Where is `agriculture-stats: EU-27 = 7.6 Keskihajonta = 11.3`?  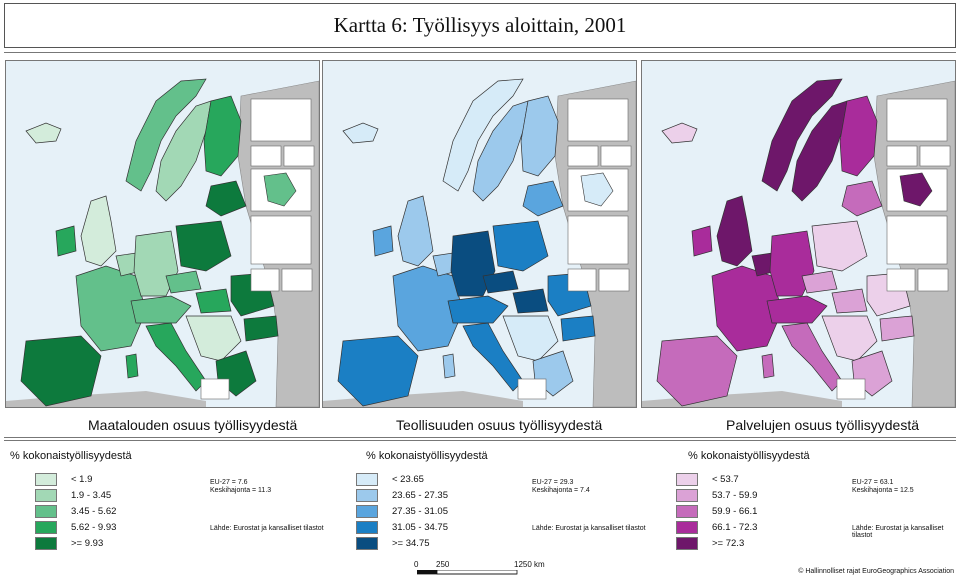
agriculture-stats: EU-27 = 7.6 Keskihajonta = 11.3 is located at coordinates (240, 487).